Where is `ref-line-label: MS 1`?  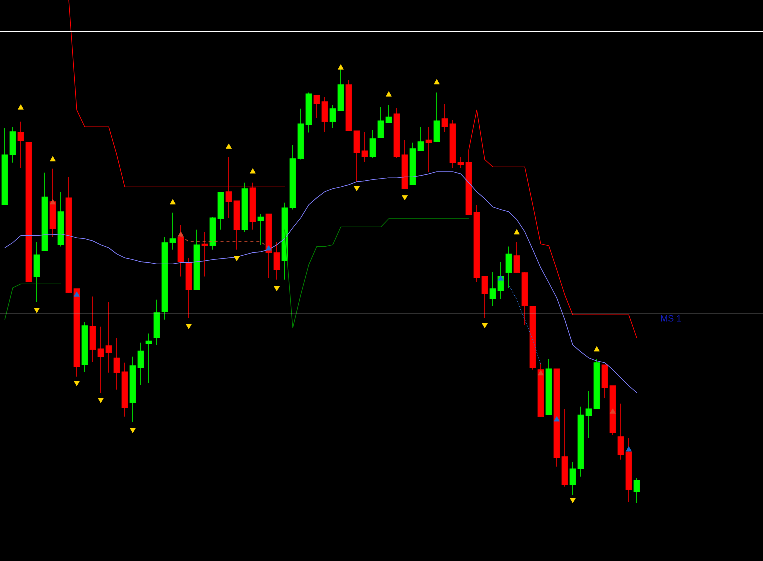 ref-line-label: MS 1 is located at coordinates (671, 318).